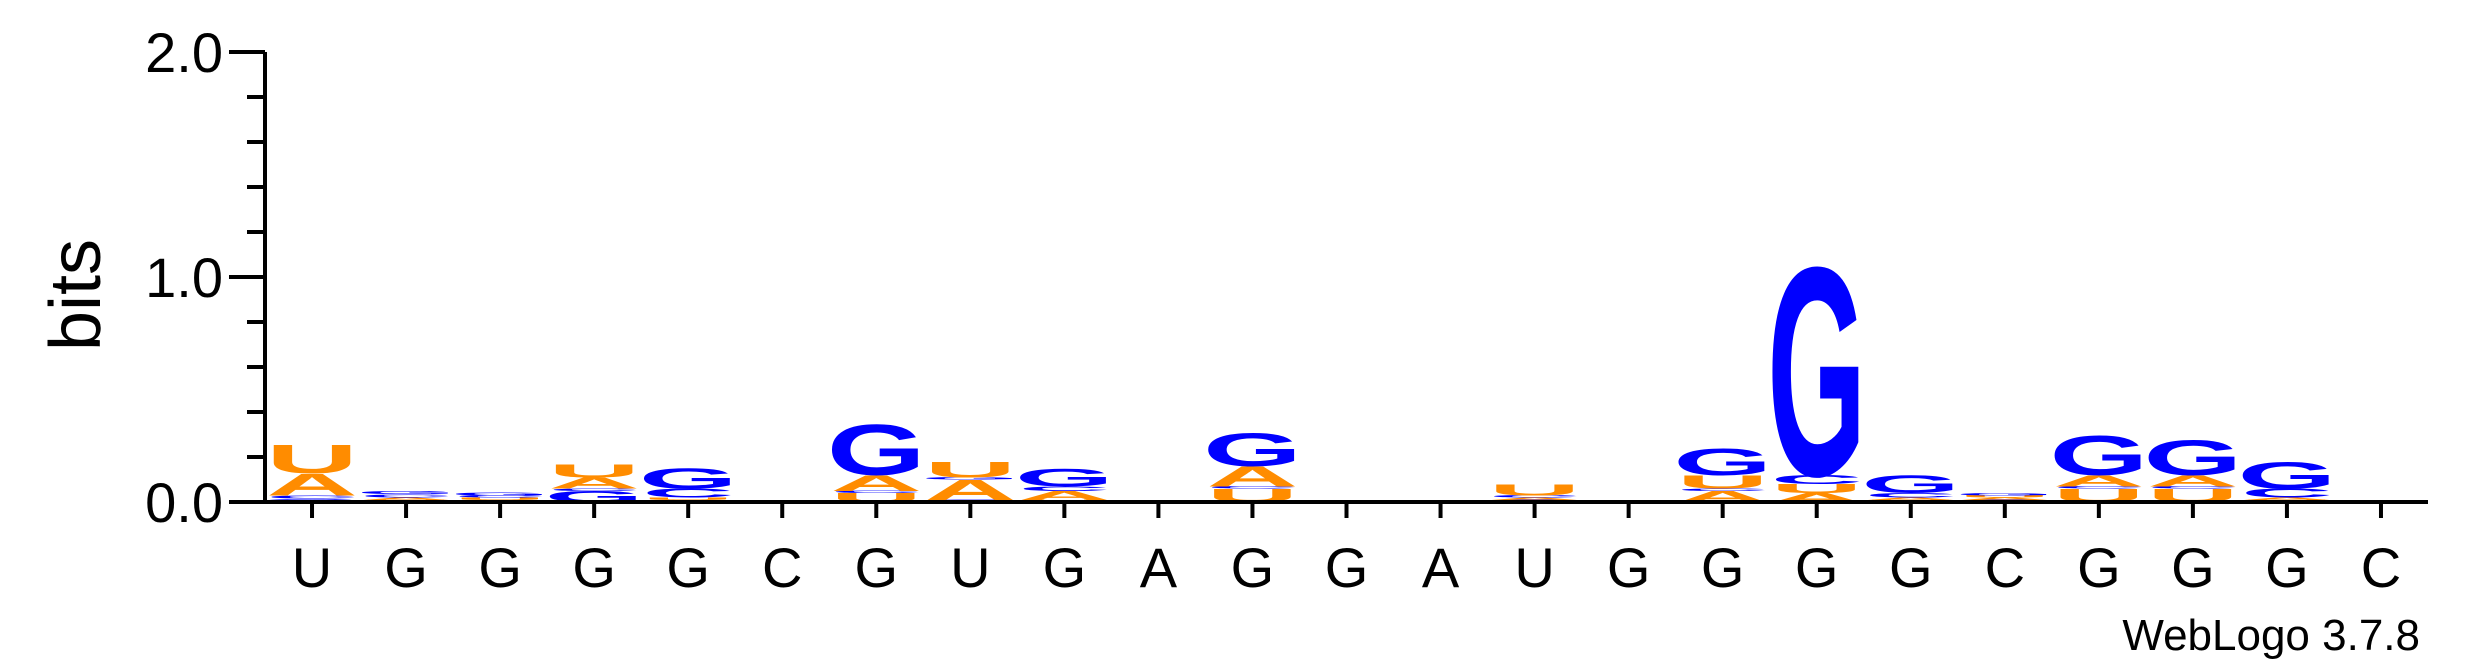  Describe the element at coordinates (76, 295) in the screenshot. I see `y-axis-label: bits` at that location.